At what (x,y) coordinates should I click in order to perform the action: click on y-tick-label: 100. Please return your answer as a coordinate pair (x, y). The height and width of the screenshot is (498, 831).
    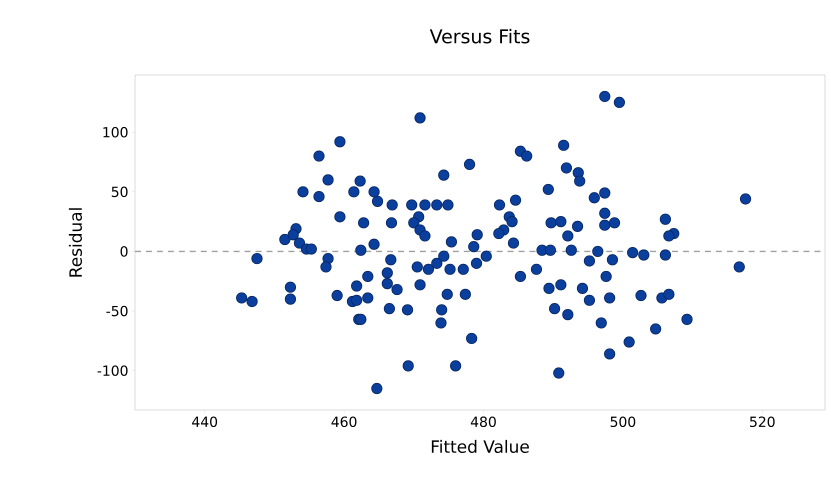
    Looking at the image, I should click on (115, 132).